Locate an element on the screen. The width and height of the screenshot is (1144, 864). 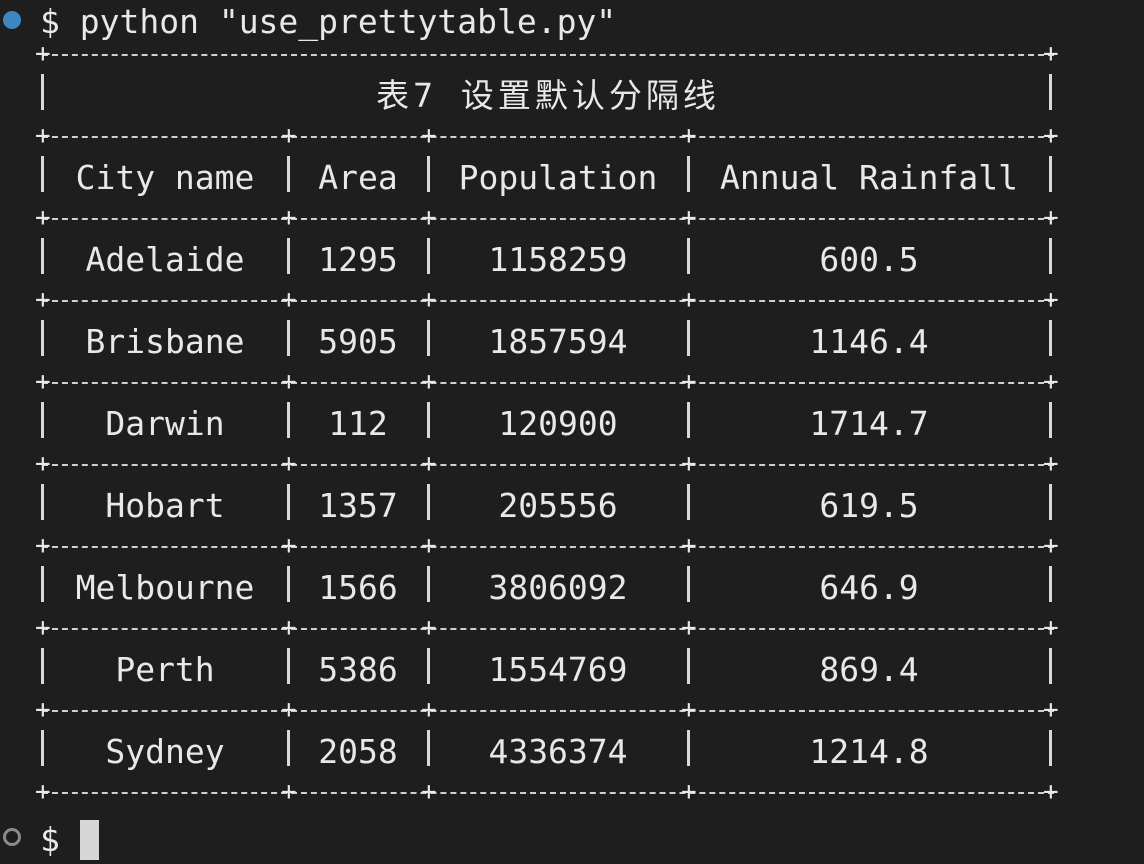
table-cell: 205556 is located at coordinates (558, 505).